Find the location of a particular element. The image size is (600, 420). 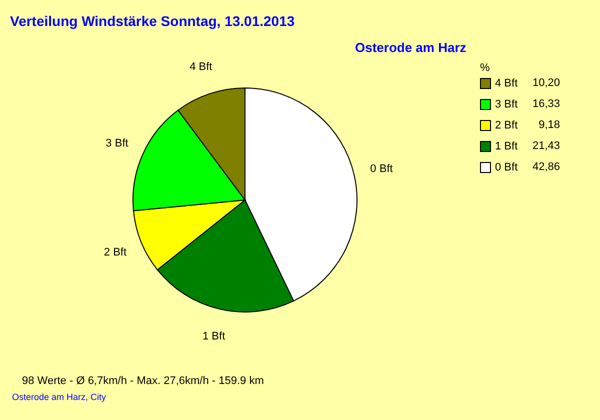

data-label: 10,20 is located at coordinates (546, 83).